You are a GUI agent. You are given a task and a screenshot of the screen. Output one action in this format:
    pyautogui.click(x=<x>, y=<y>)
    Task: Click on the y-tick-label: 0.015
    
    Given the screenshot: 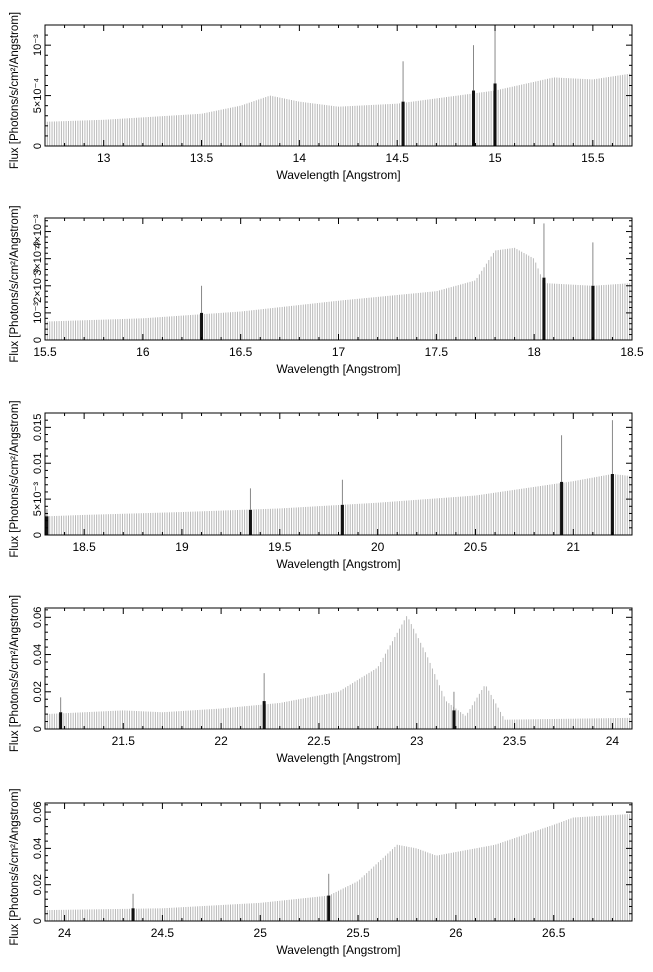 What is the action you would take?
    pyautogui.click(x=38, y=428)
    